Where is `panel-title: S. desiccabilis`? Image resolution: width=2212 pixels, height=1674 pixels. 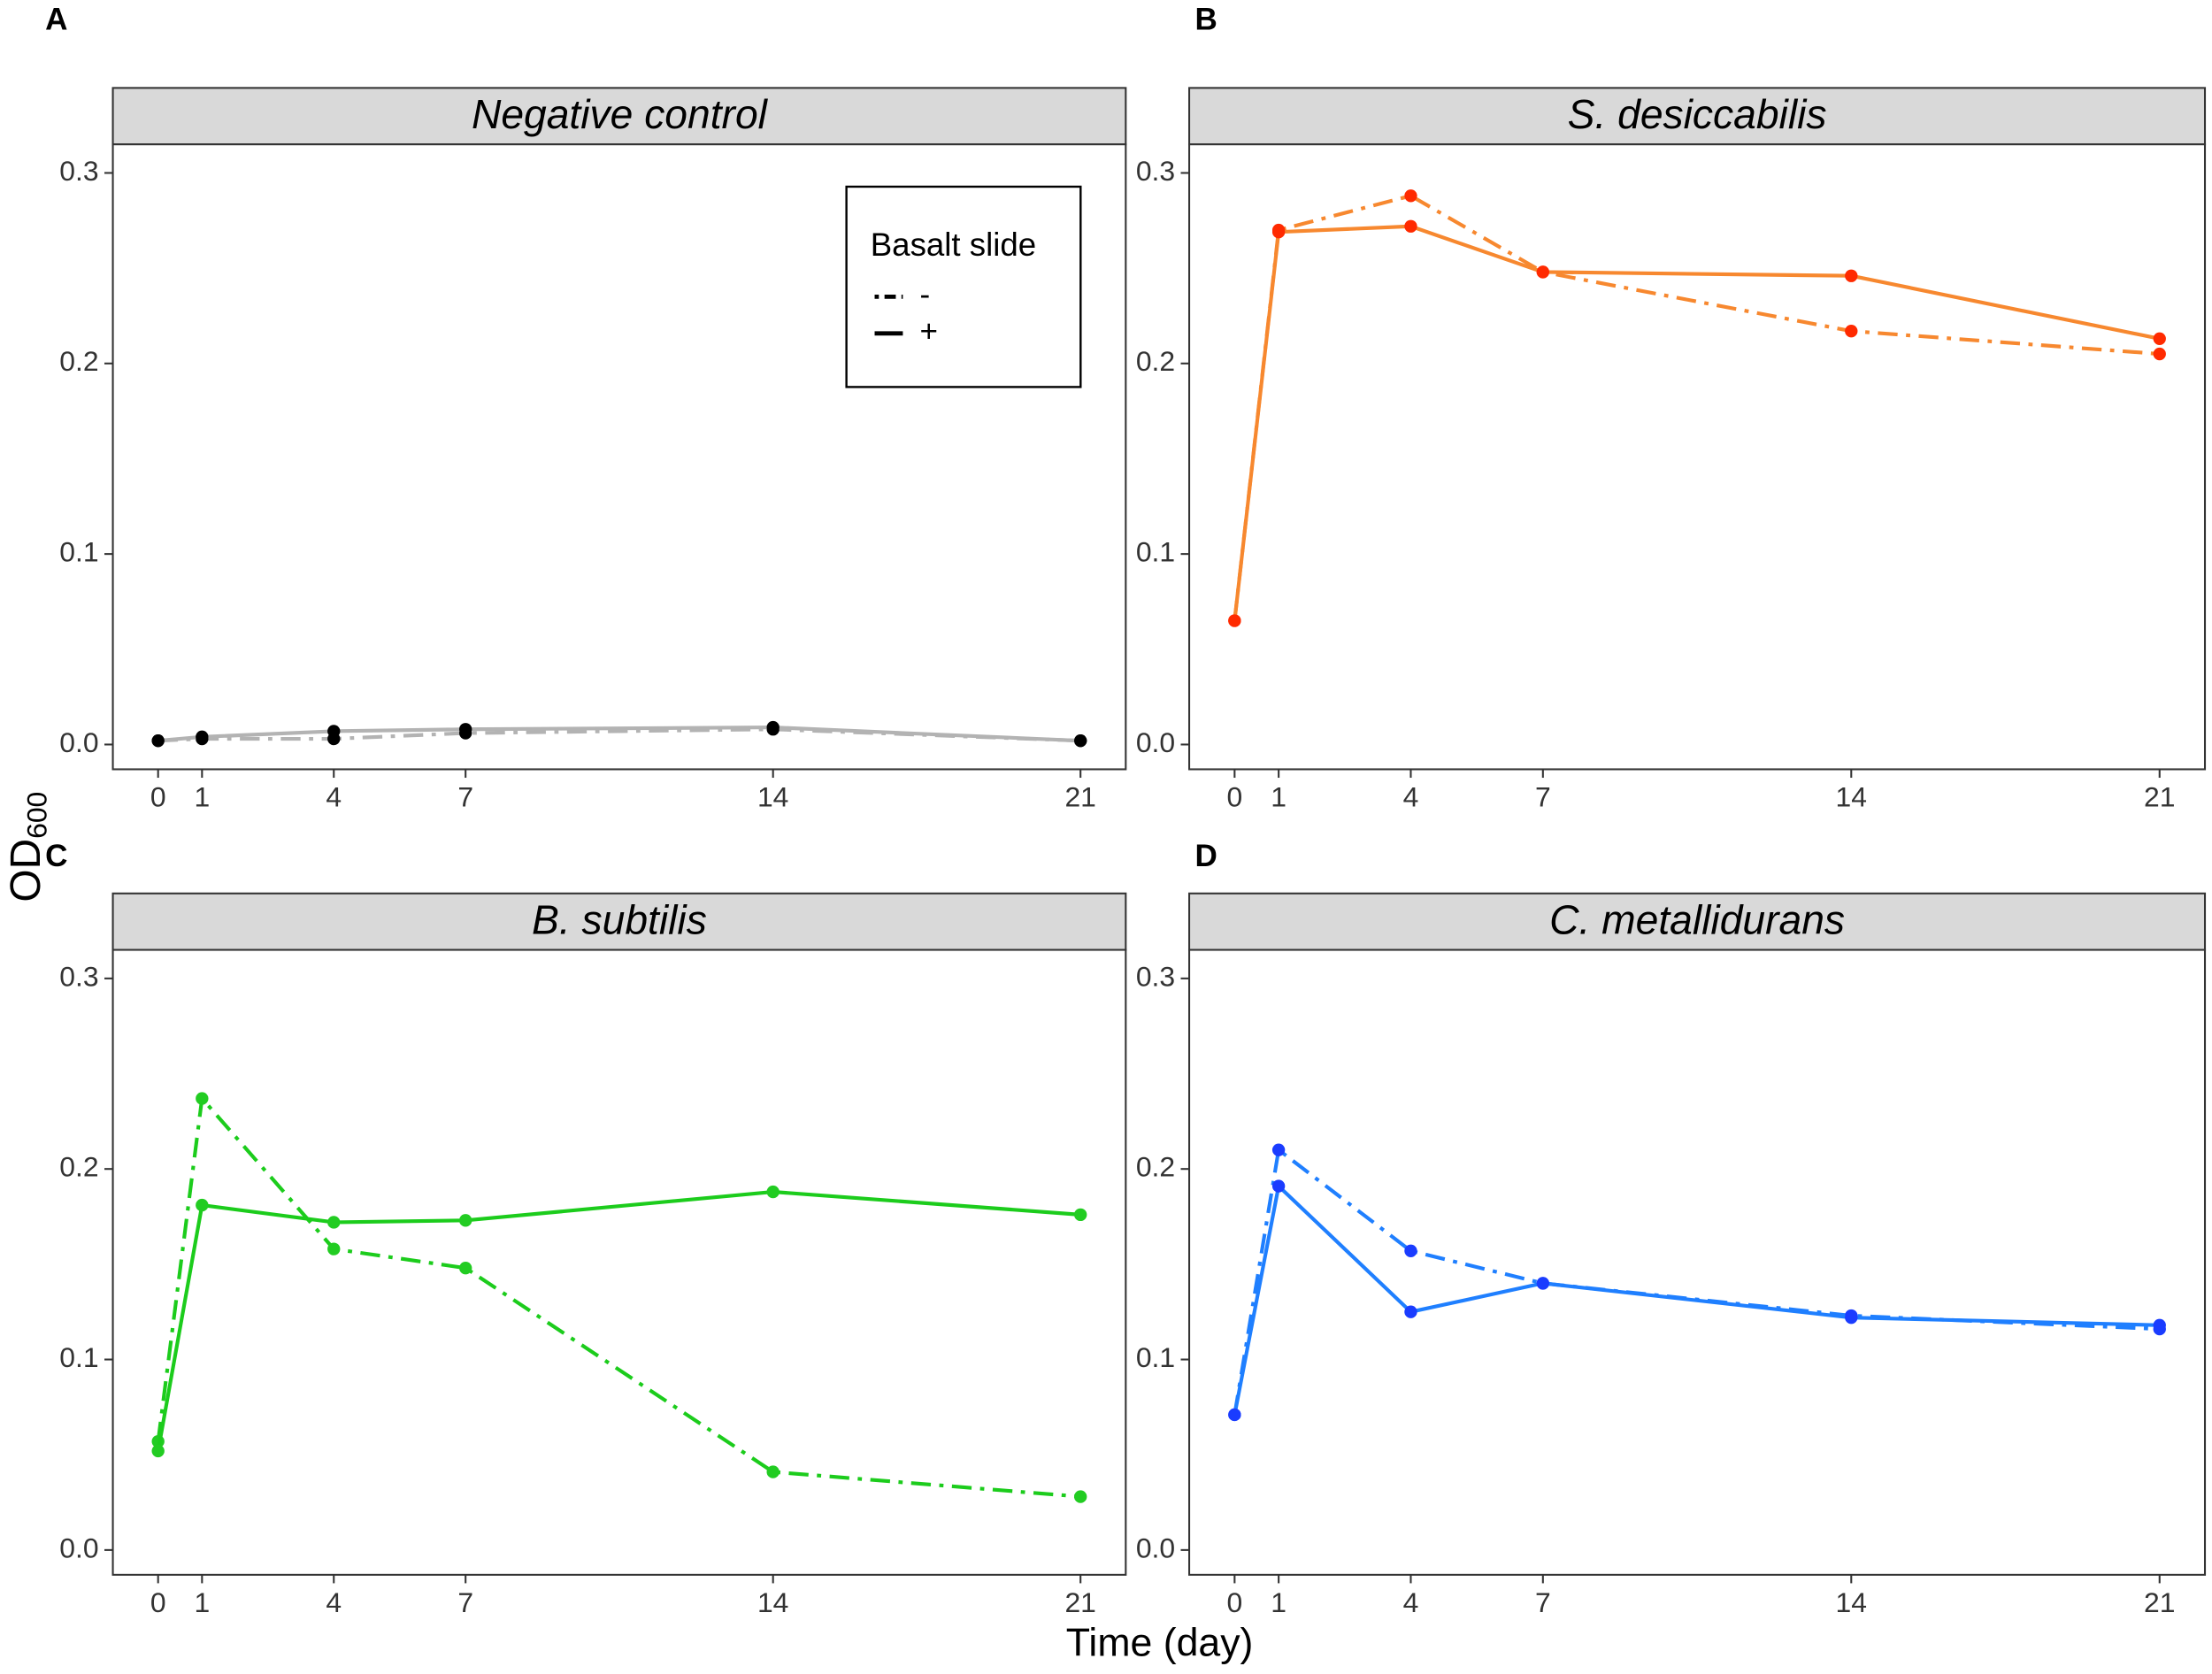 panel-title: S. desiccabilis is located at coordinates (1698, 114).